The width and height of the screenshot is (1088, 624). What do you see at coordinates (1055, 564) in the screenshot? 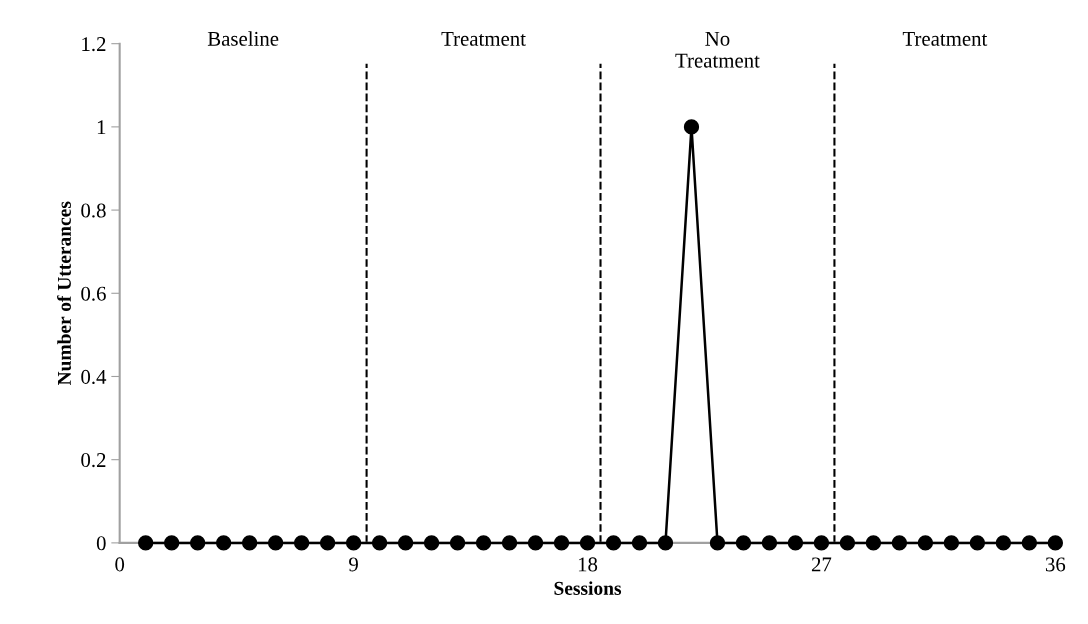
I see `x-tick-label: 36` at bounding box center [1055, 564].